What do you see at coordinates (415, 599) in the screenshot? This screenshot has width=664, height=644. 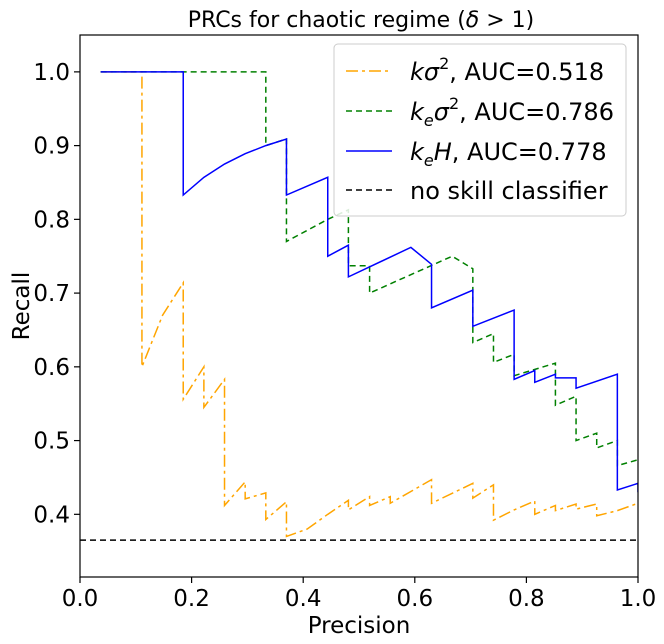 I see `x-tick-label: 0.6` at bounding box center [415, 599].